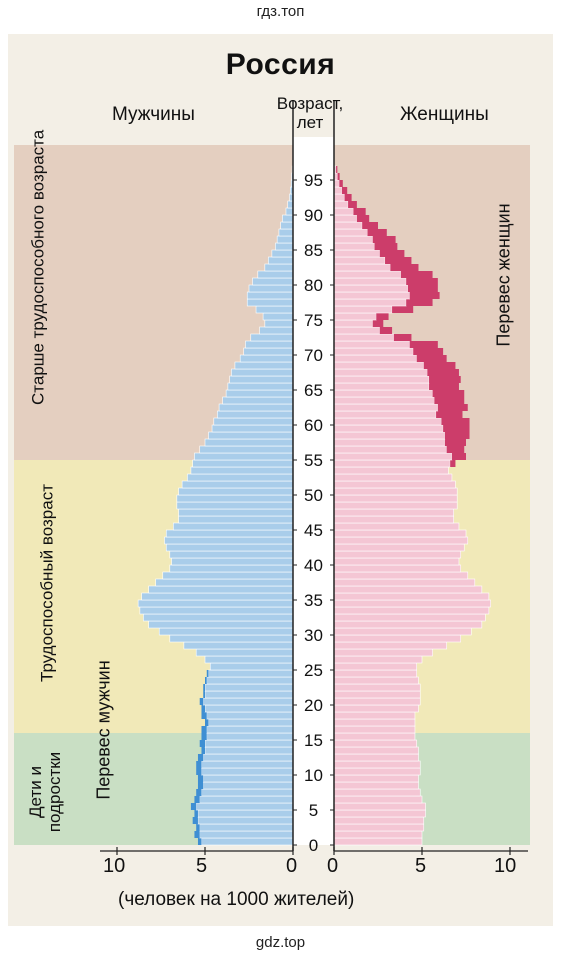 This screenshot has height=963, width=561. I want to click on age-tick-15: 15, so click(313, 740).